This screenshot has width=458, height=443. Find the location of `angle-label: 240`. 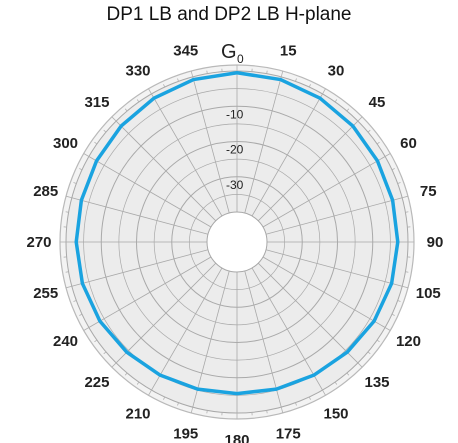

angle-label: 240 is located at coordinates (65, 341).